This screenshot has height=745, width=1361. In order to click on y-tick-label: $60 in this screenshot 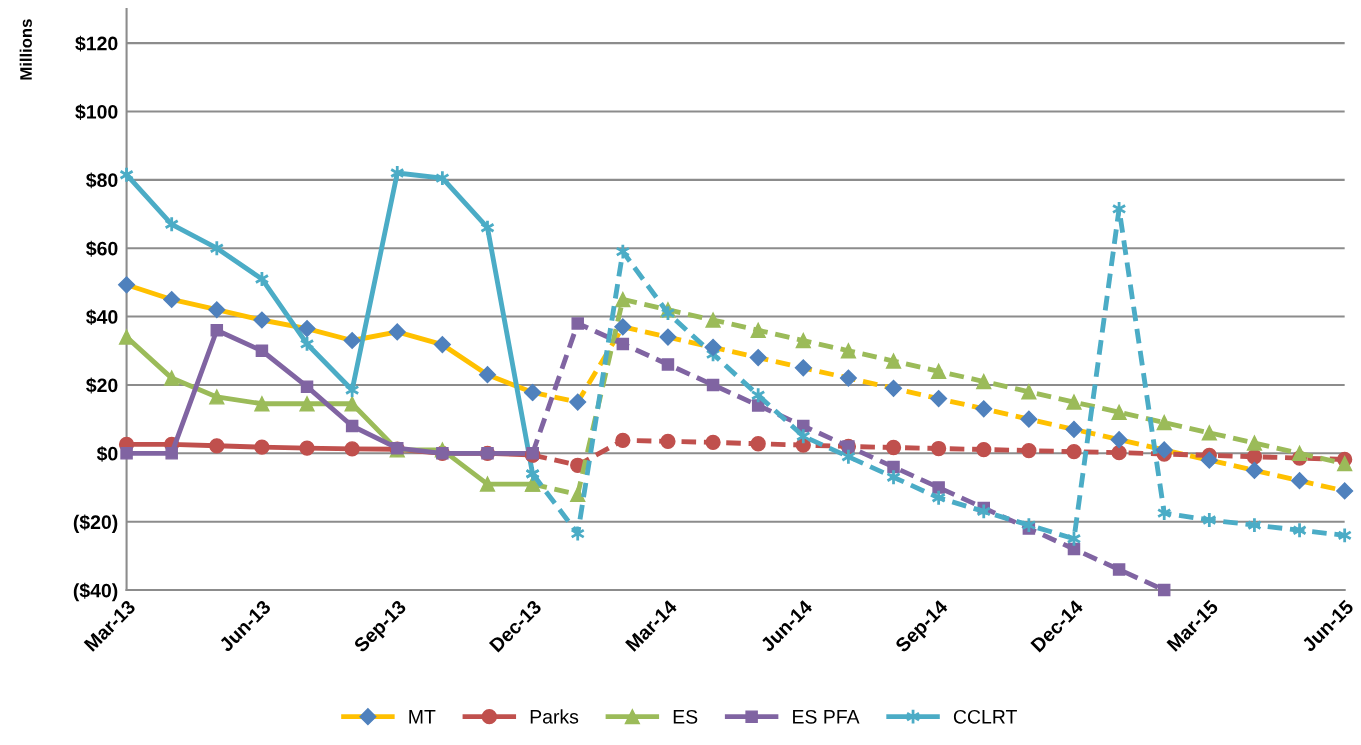, I will do `click(102, 248)`.